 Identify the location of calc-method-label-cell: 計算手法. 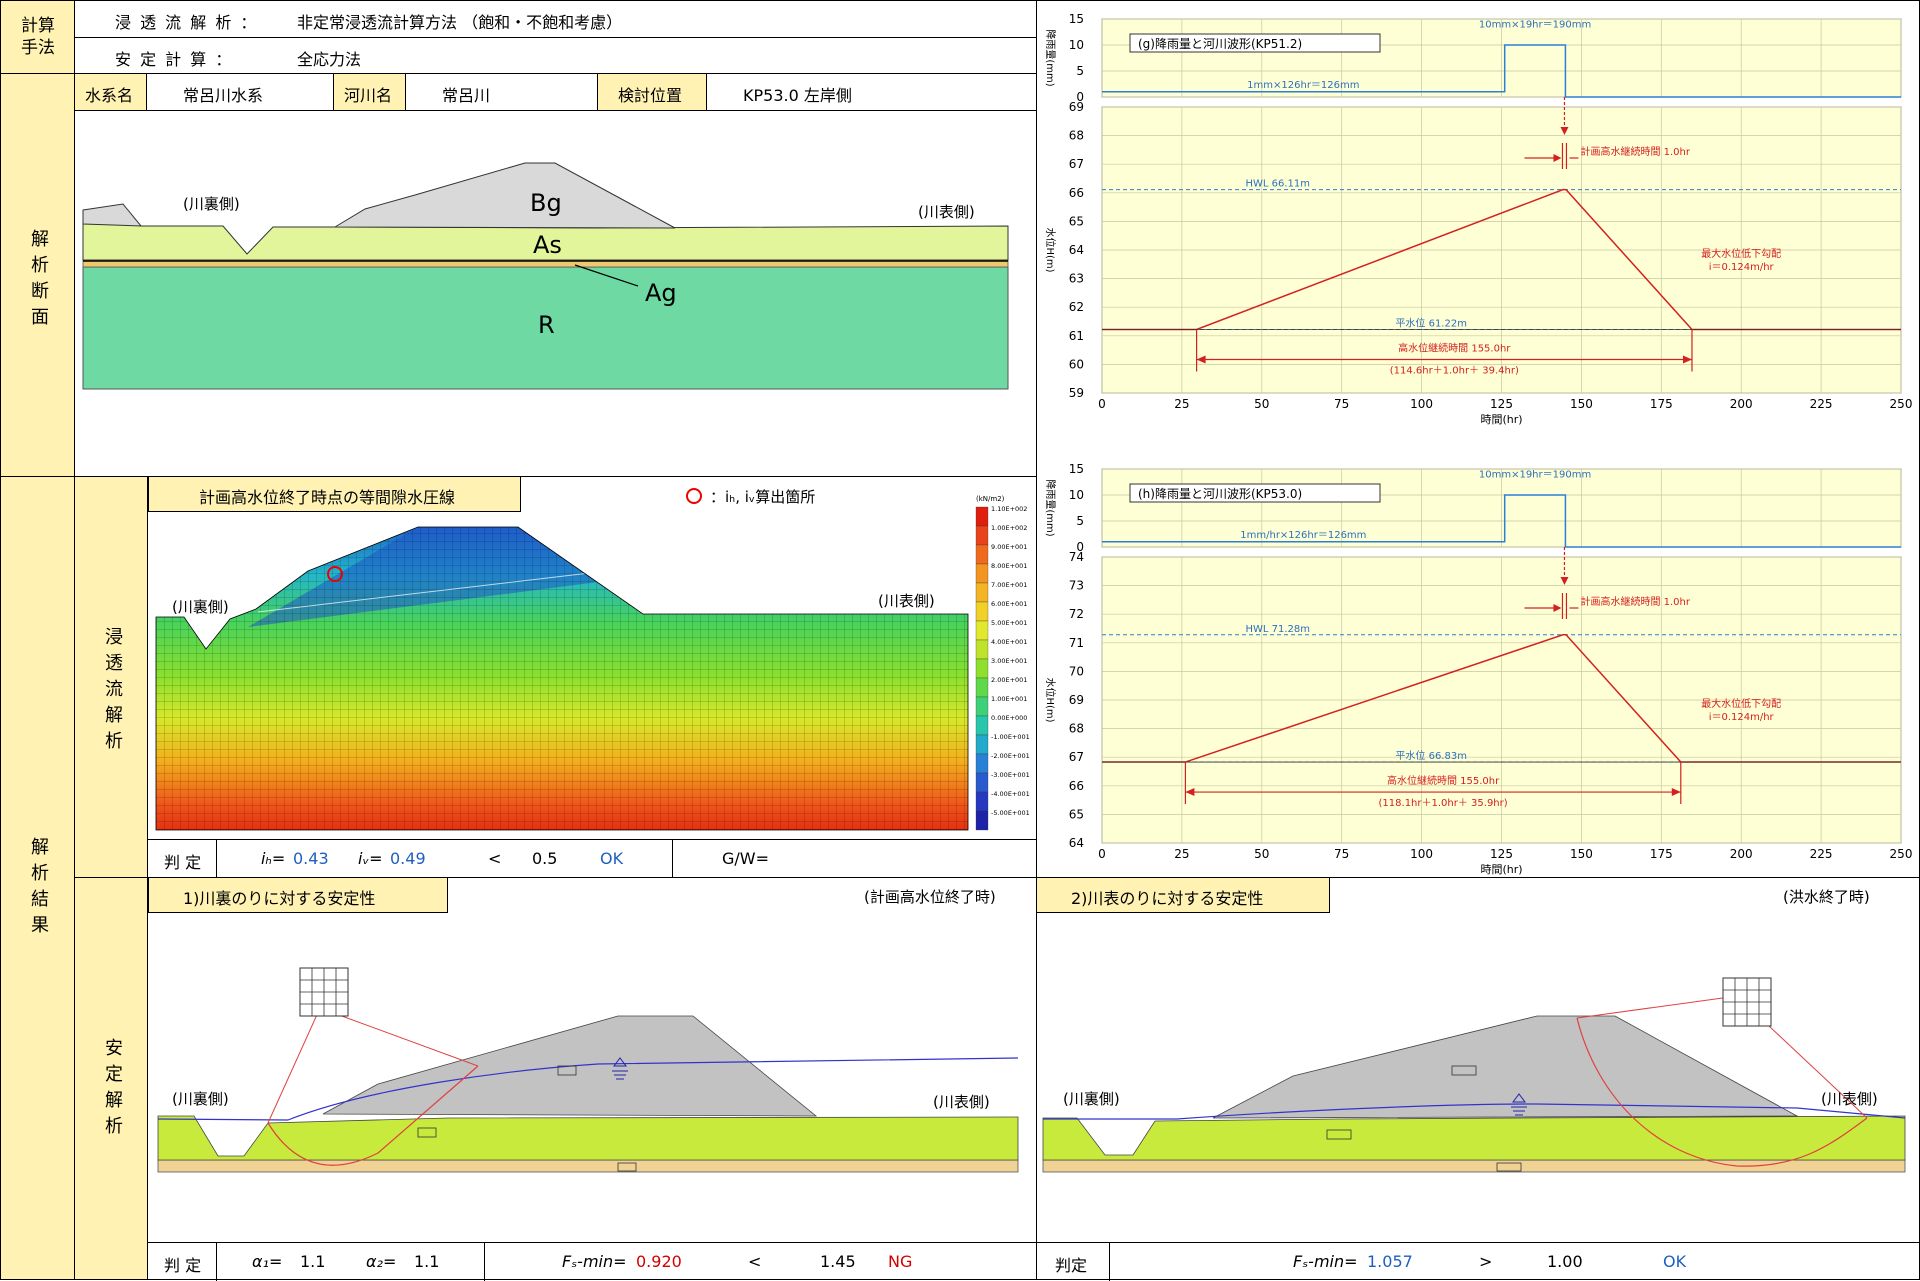
(37, 37).